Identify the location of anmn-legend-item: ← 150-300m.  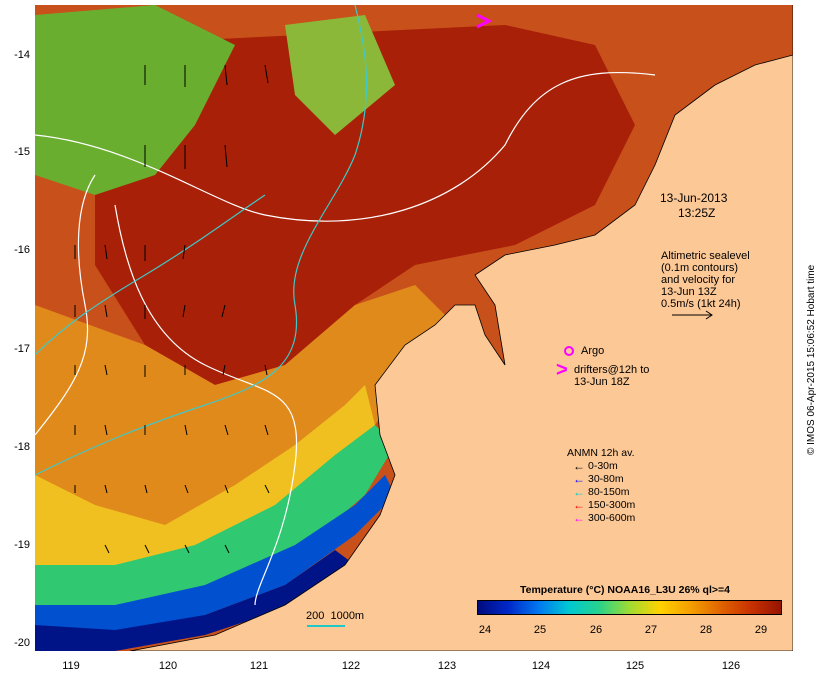
(604, 505).